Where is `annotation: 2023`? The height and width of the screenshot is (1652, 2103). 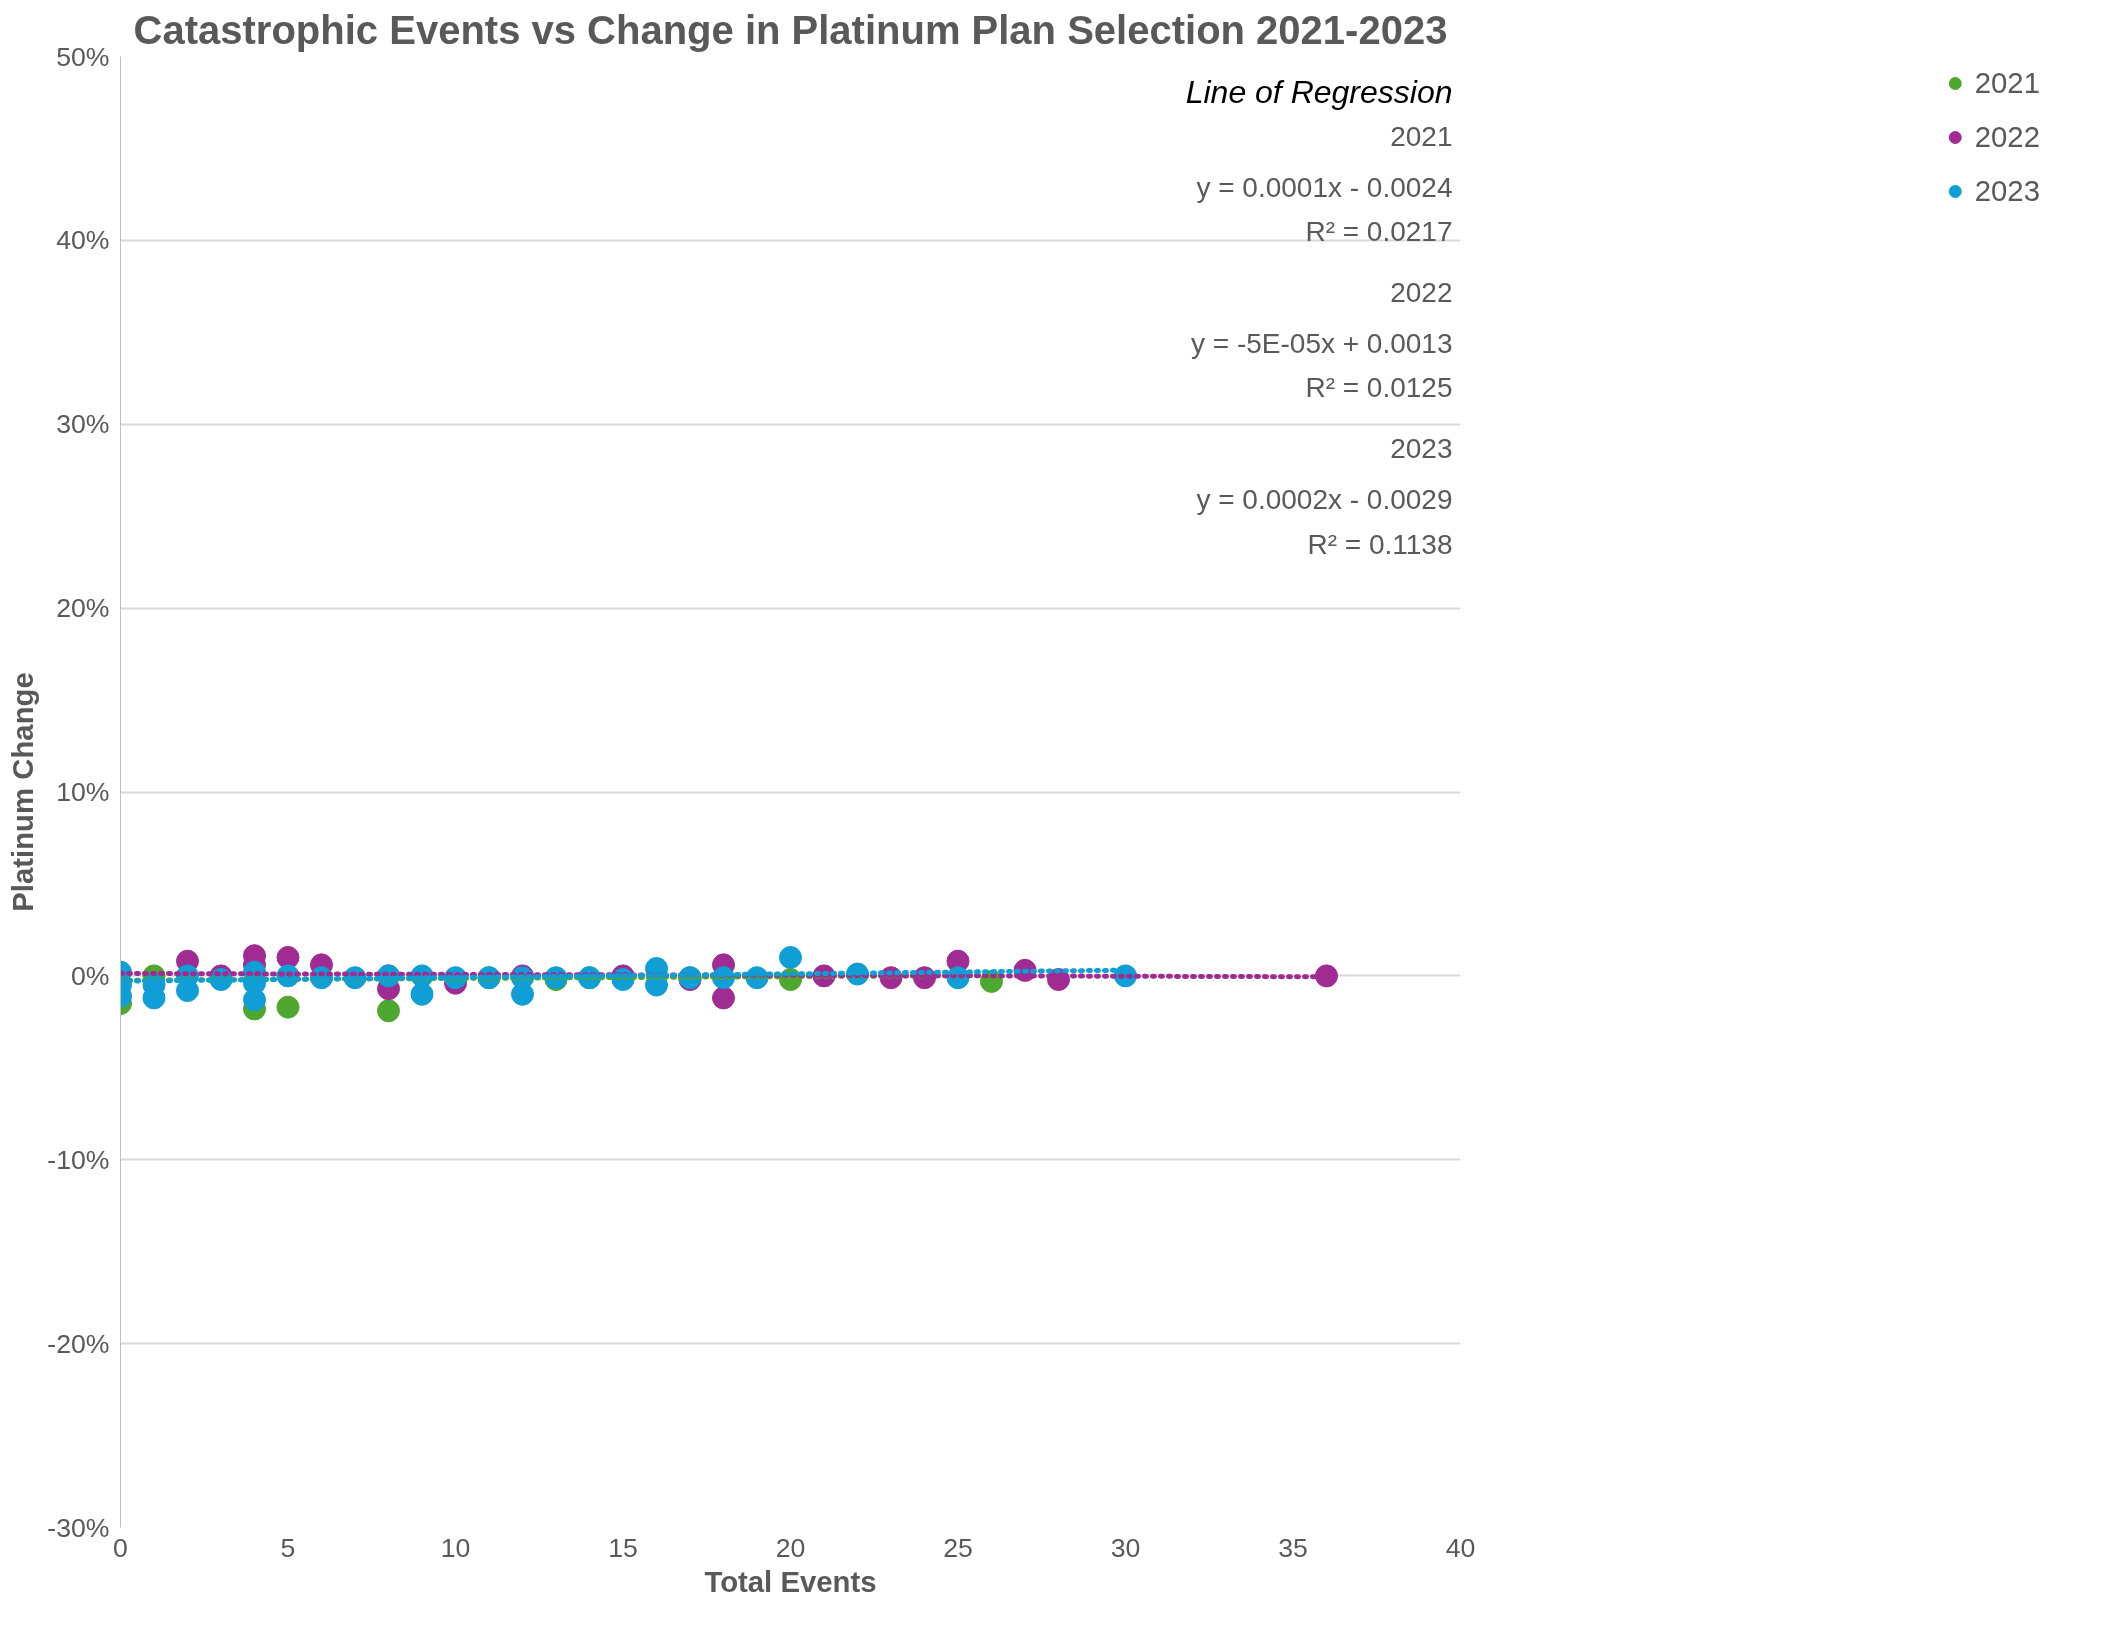 annotation: 2023 is located at coordinates (1421, 449).